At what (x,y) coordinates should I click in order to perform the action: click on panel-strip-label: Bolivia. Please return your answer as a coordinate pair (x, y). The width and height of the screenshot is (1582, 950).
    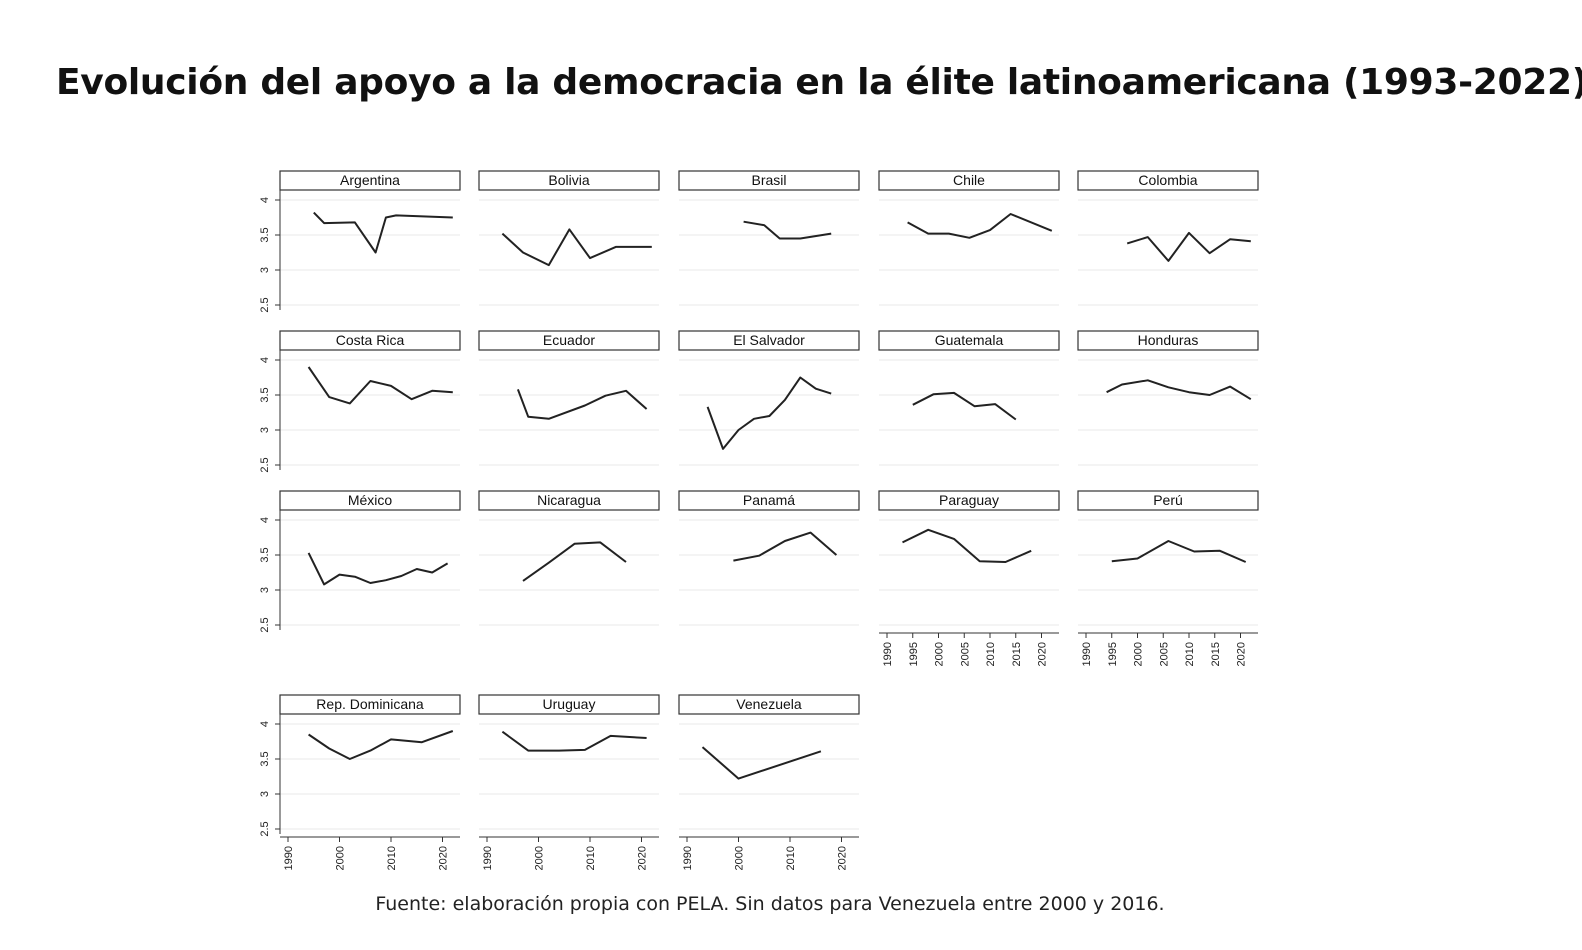
    Looking at the image, I should click on (568, 180).